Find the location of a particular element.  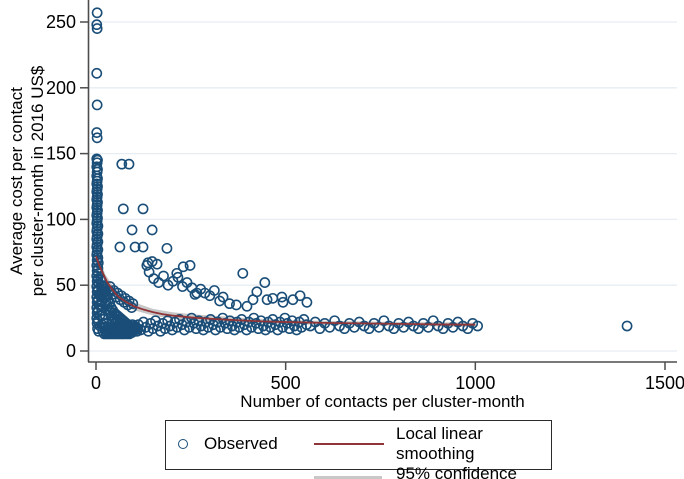

svg-text: 1500 is located at coordinates (664, 383).